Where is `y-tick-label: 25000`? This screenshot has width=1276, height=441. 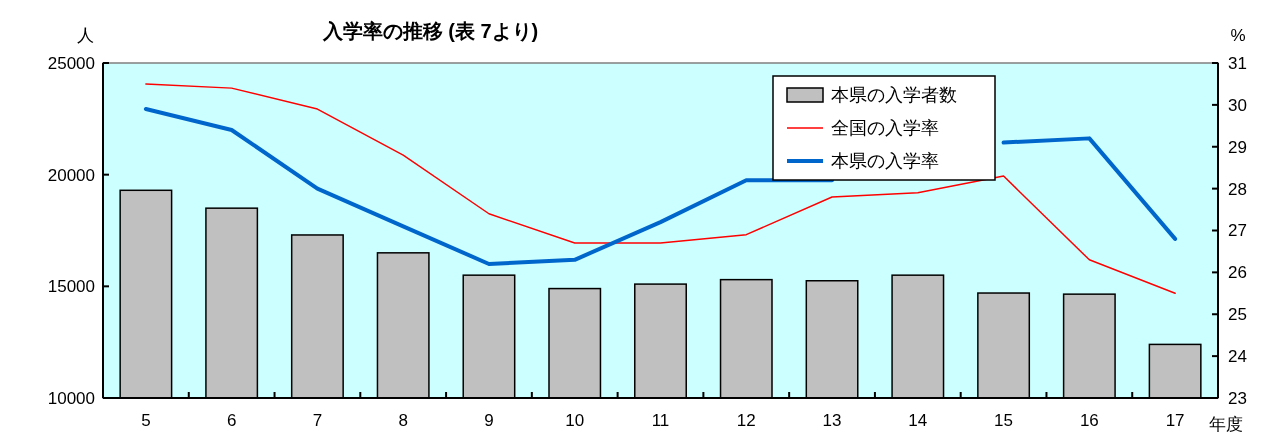 y-tick-label: 25000 is located at coordinates (71, 63).